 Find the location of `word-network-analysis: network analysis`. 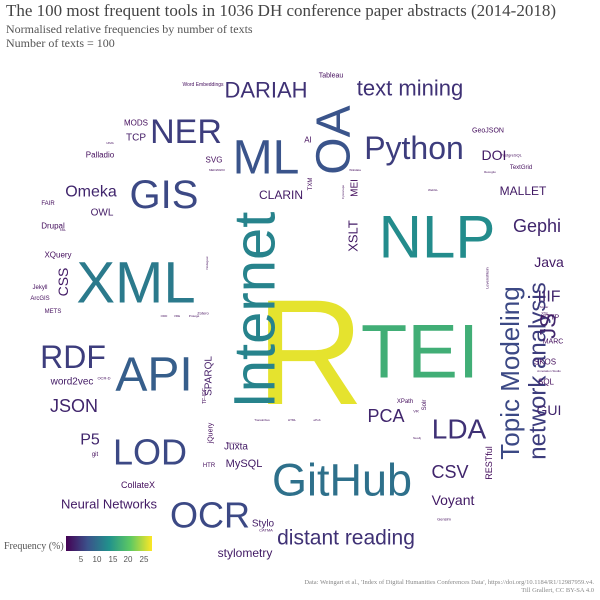

word-network-analysis: network analysis is located at coordinates (538, 370).